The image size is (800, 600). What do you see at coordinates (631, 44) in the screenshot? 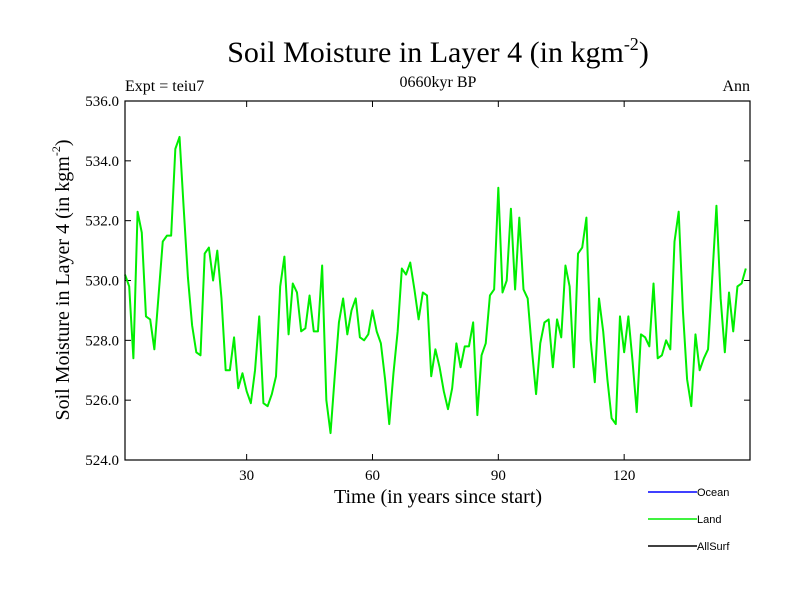
I see `chart-title-sup: -2` at bounding box center [631, 44].